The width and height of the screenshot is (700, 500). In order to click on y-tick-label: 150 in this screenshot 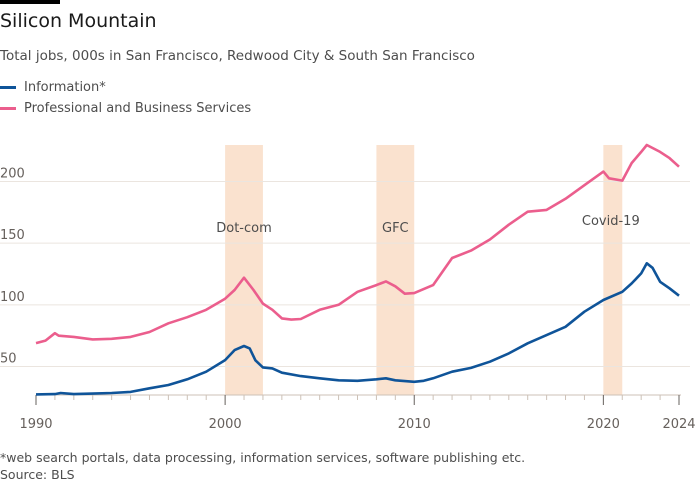, I will do `click(12, 235)`.